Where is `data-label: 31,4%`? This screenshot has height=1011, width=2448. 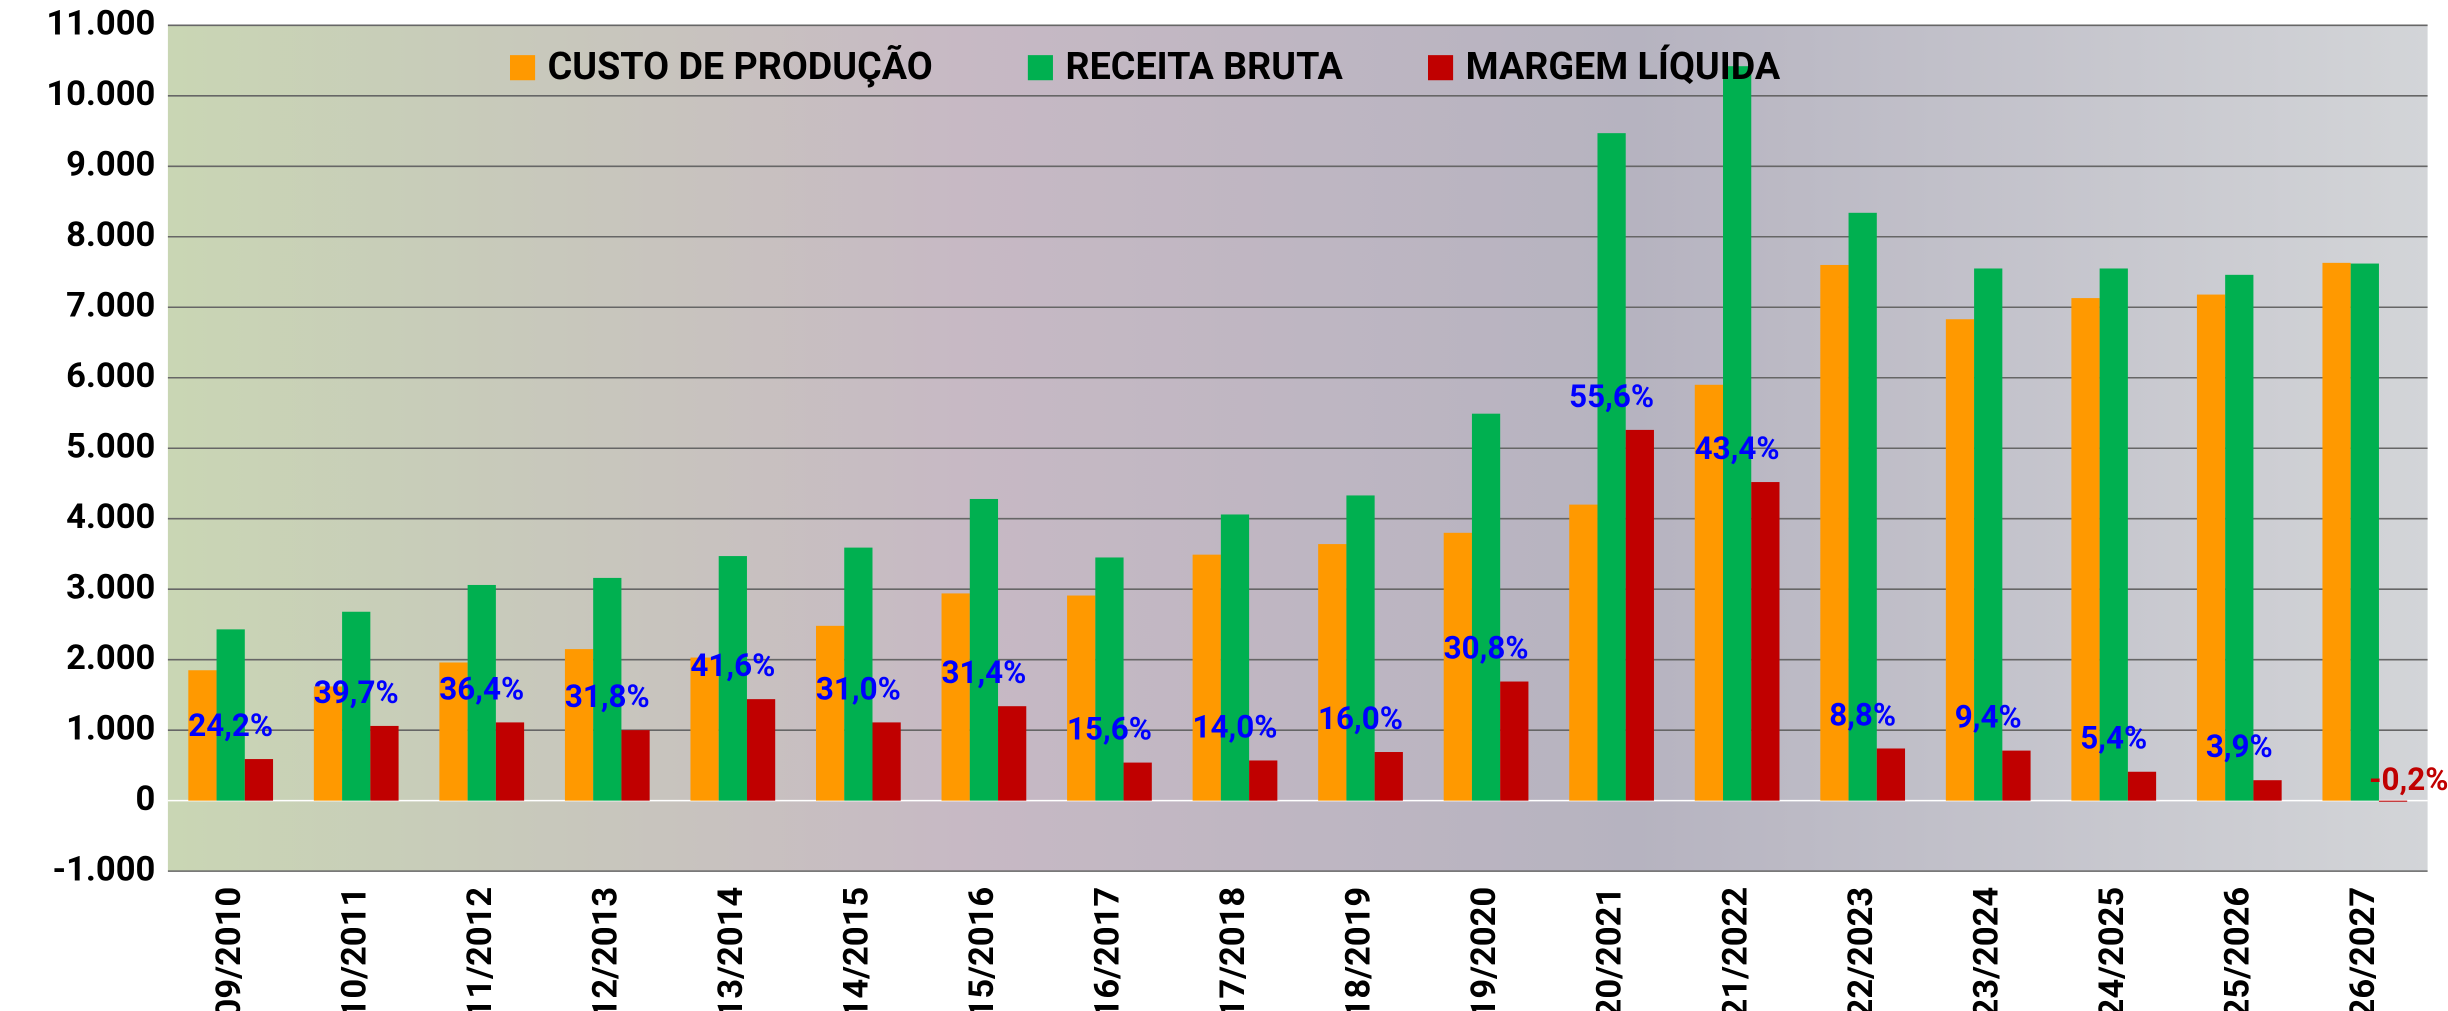 data-label: 31,4% is located at coordinates (983, 672).